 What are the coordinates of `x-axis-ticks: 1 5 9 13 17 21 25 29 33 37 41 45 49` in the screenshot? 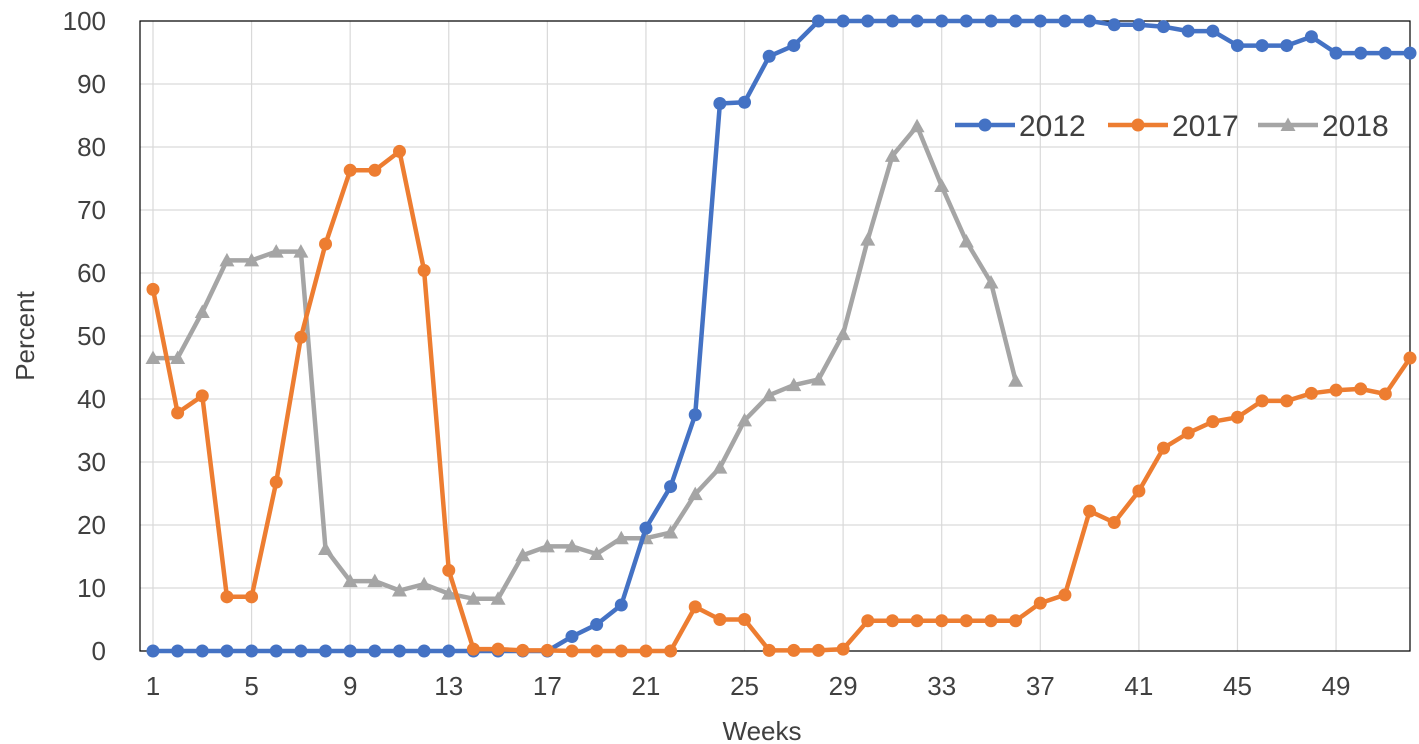 It's located at (748, 686).